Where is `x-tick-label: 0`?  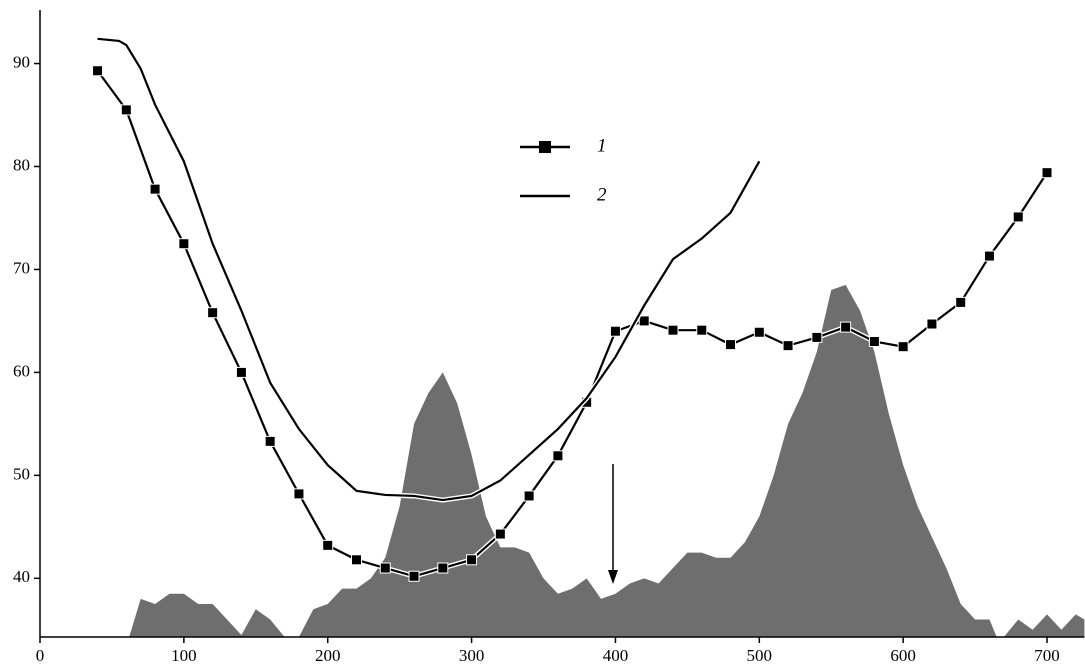 x-tick-label: 0 is located at coordinates (40, 655).